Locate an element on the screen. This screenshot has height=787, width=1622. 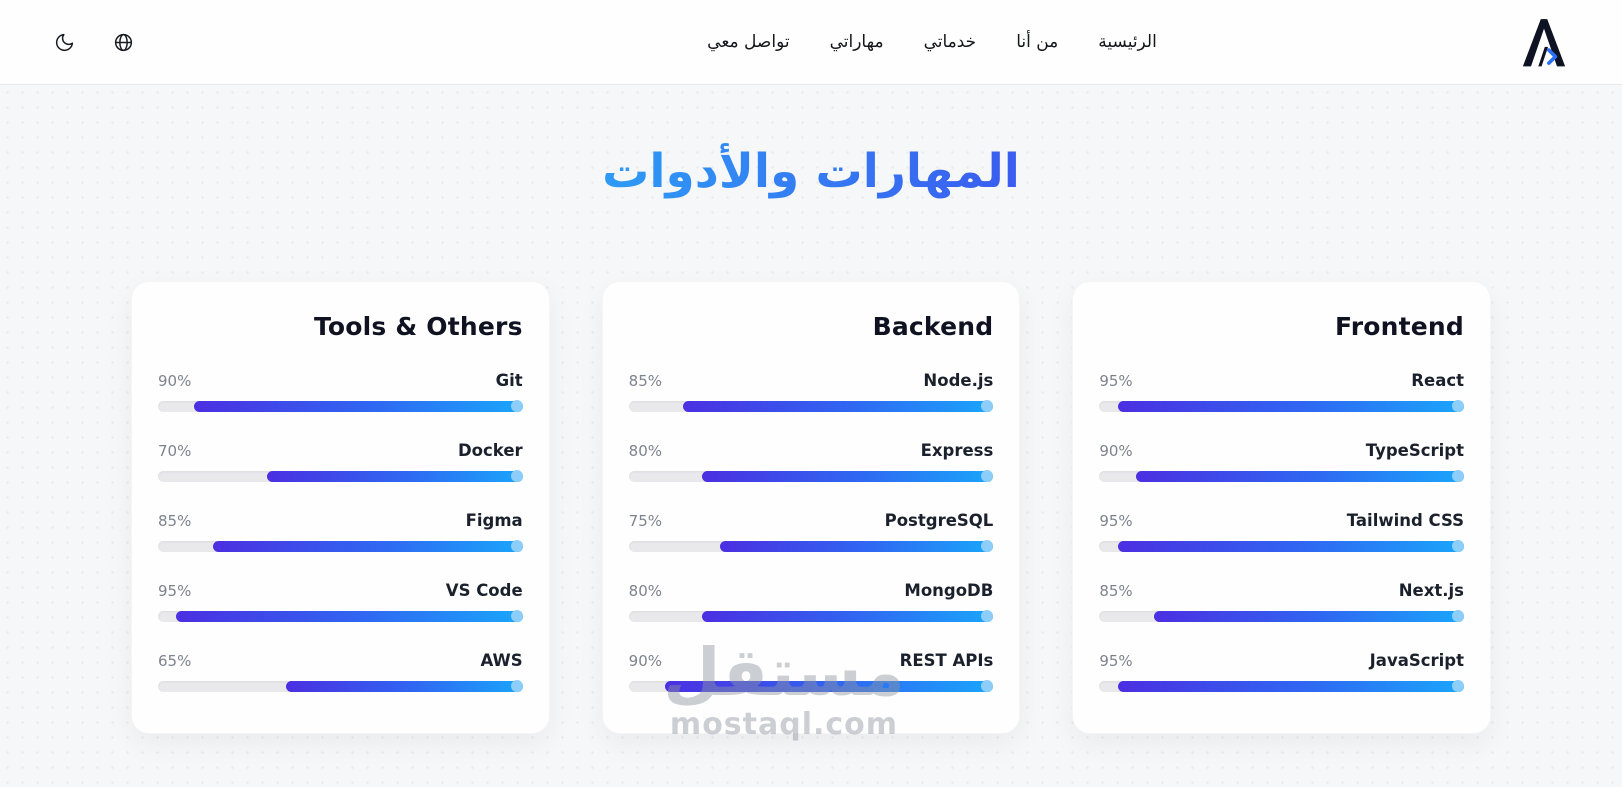
skill-name: AWS is located at coordinates (501, 660).